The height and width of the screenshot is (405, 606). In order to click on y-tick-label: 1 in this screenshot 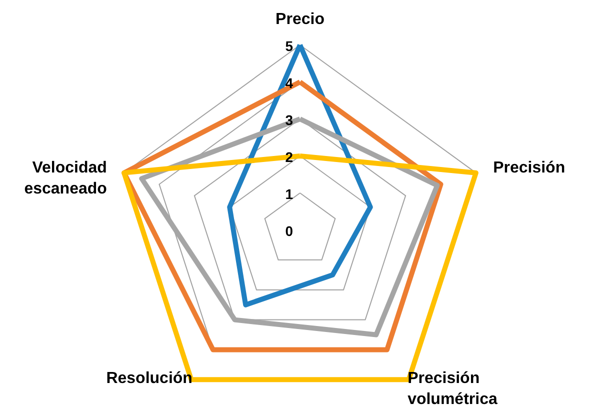, I will do `click(289, 194)`.